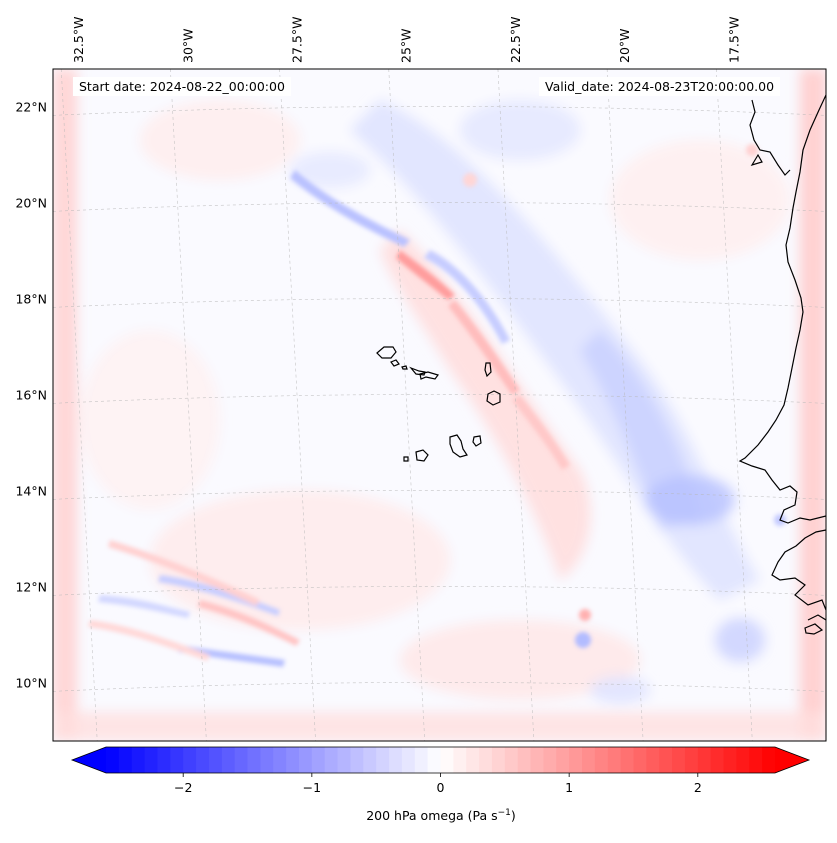  What do you see at coordinates (312, 787) in the screenshot?
I see `colorbar-tick-label: −1` at bounding box center [312, 787].